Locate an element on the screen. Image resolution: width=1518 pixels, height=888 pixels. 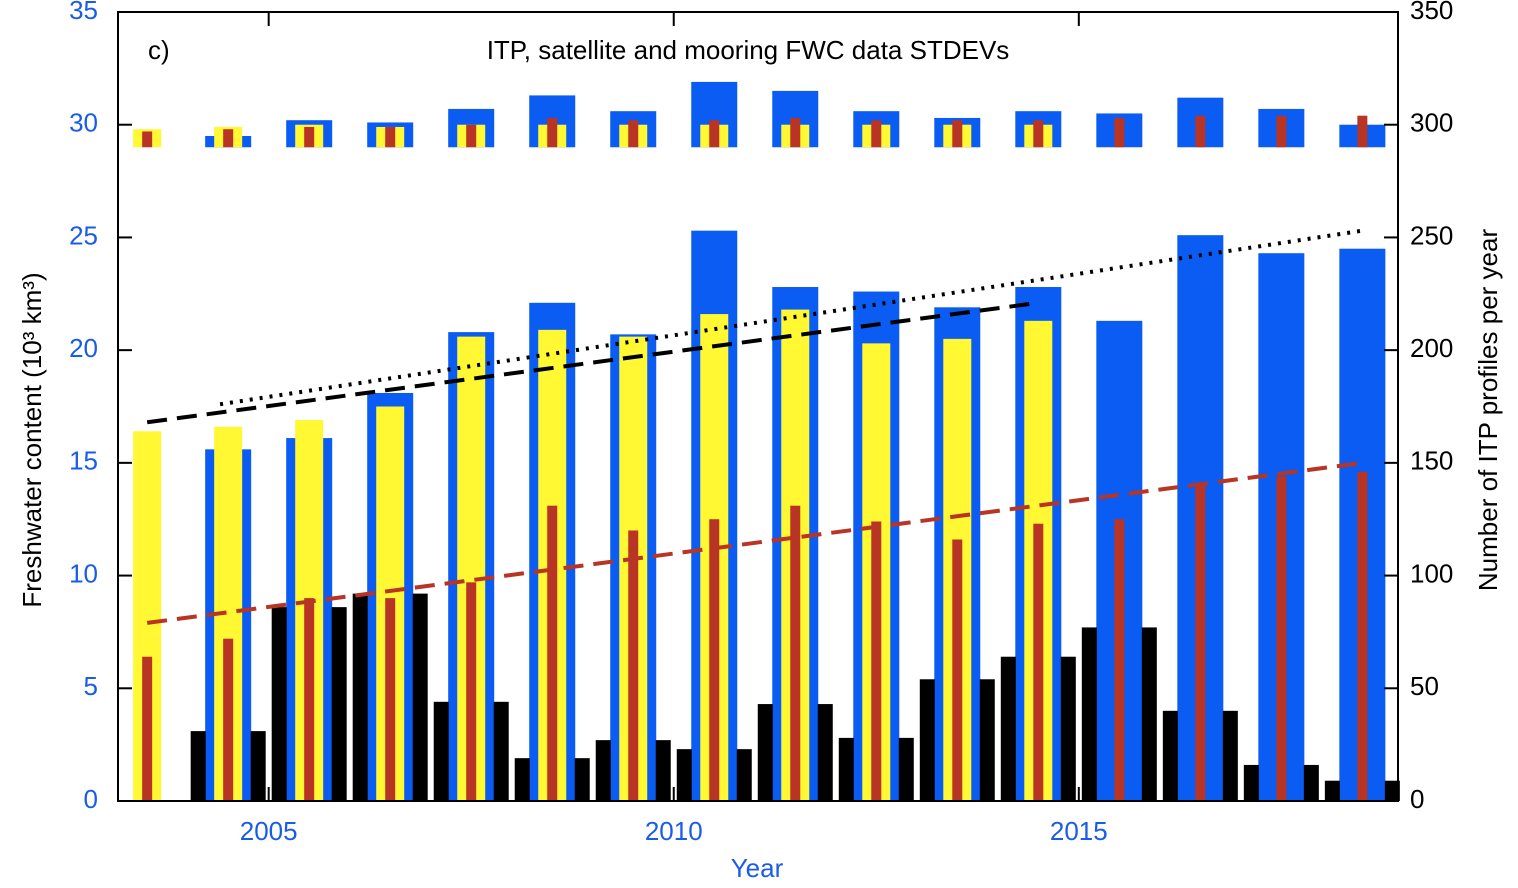
x-tick-label: 2015 is located at coordinates (1079, 831).